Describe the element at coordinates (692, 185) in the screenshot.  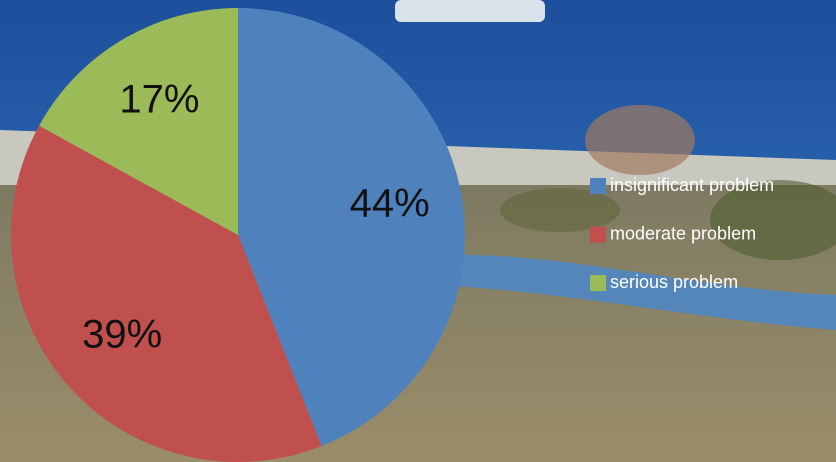
I see `legend-label: insignificant problem` at that location.